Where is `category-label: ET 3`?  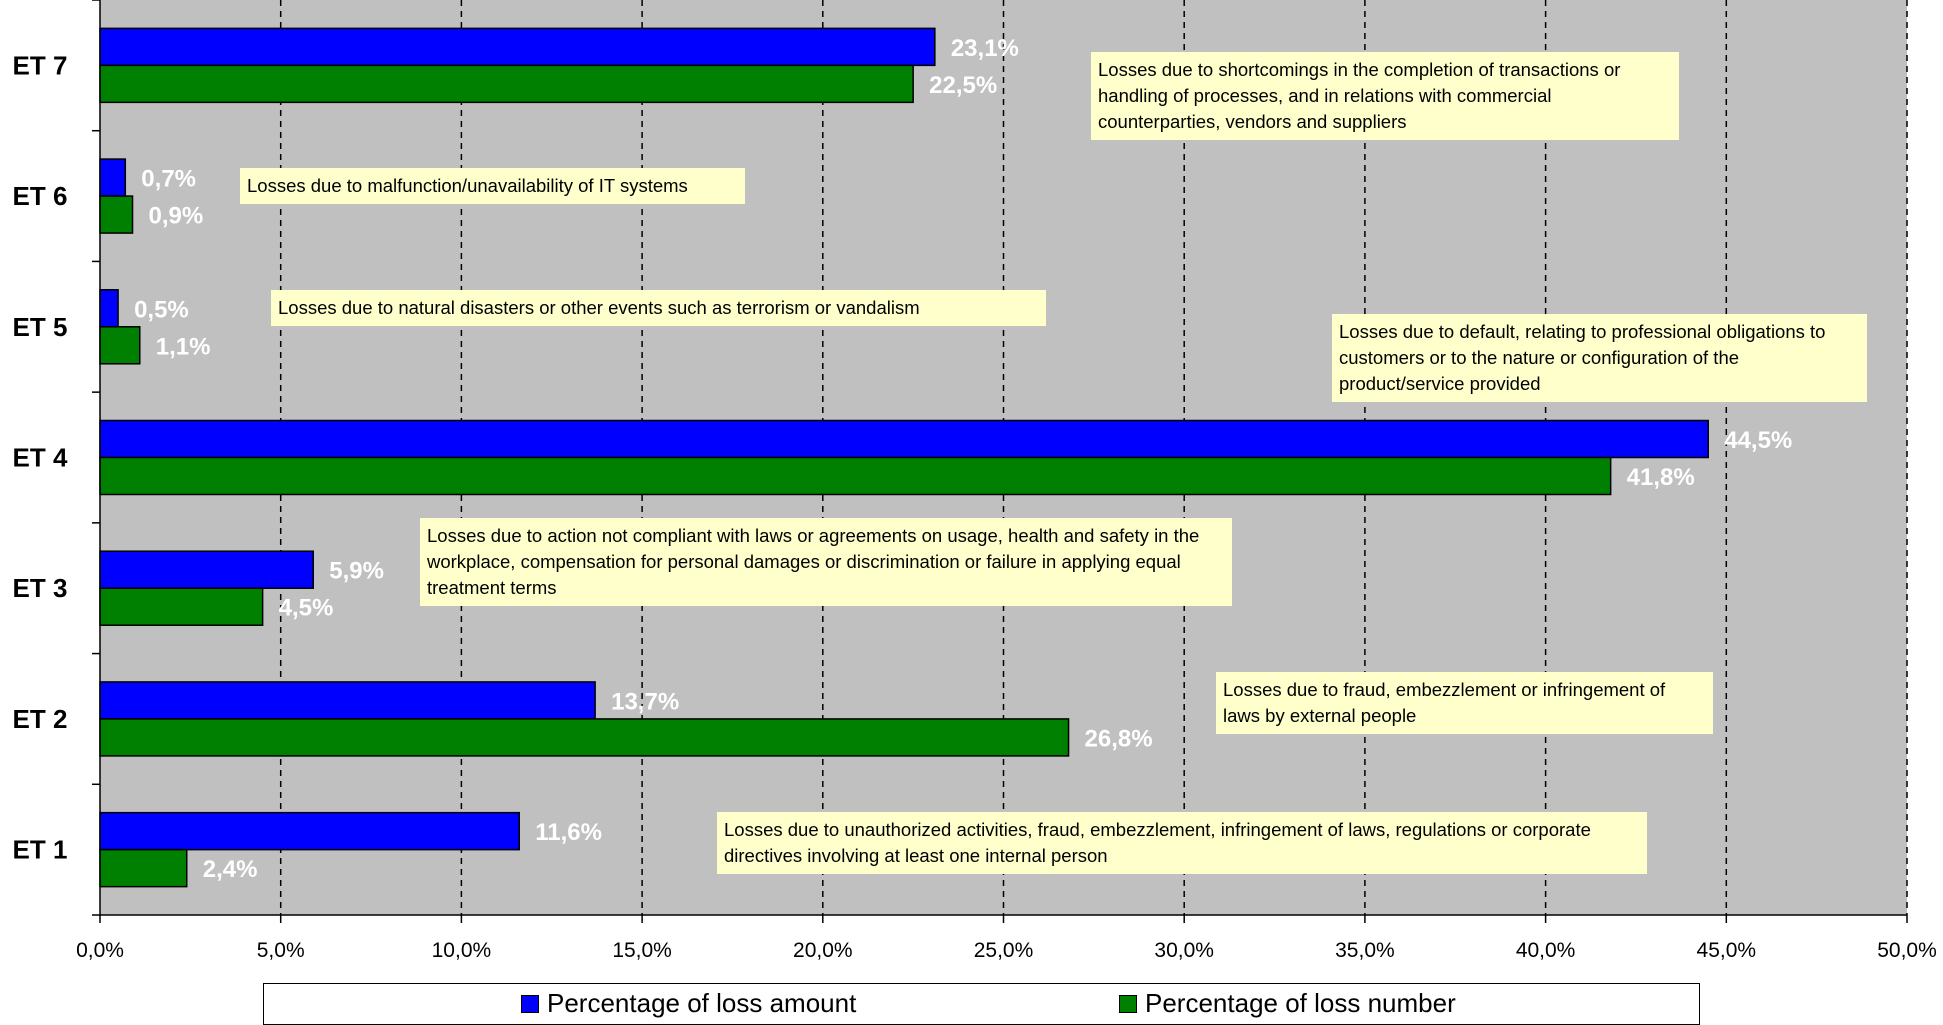
category-label: ET 3 is located at coordinates (40, 588).